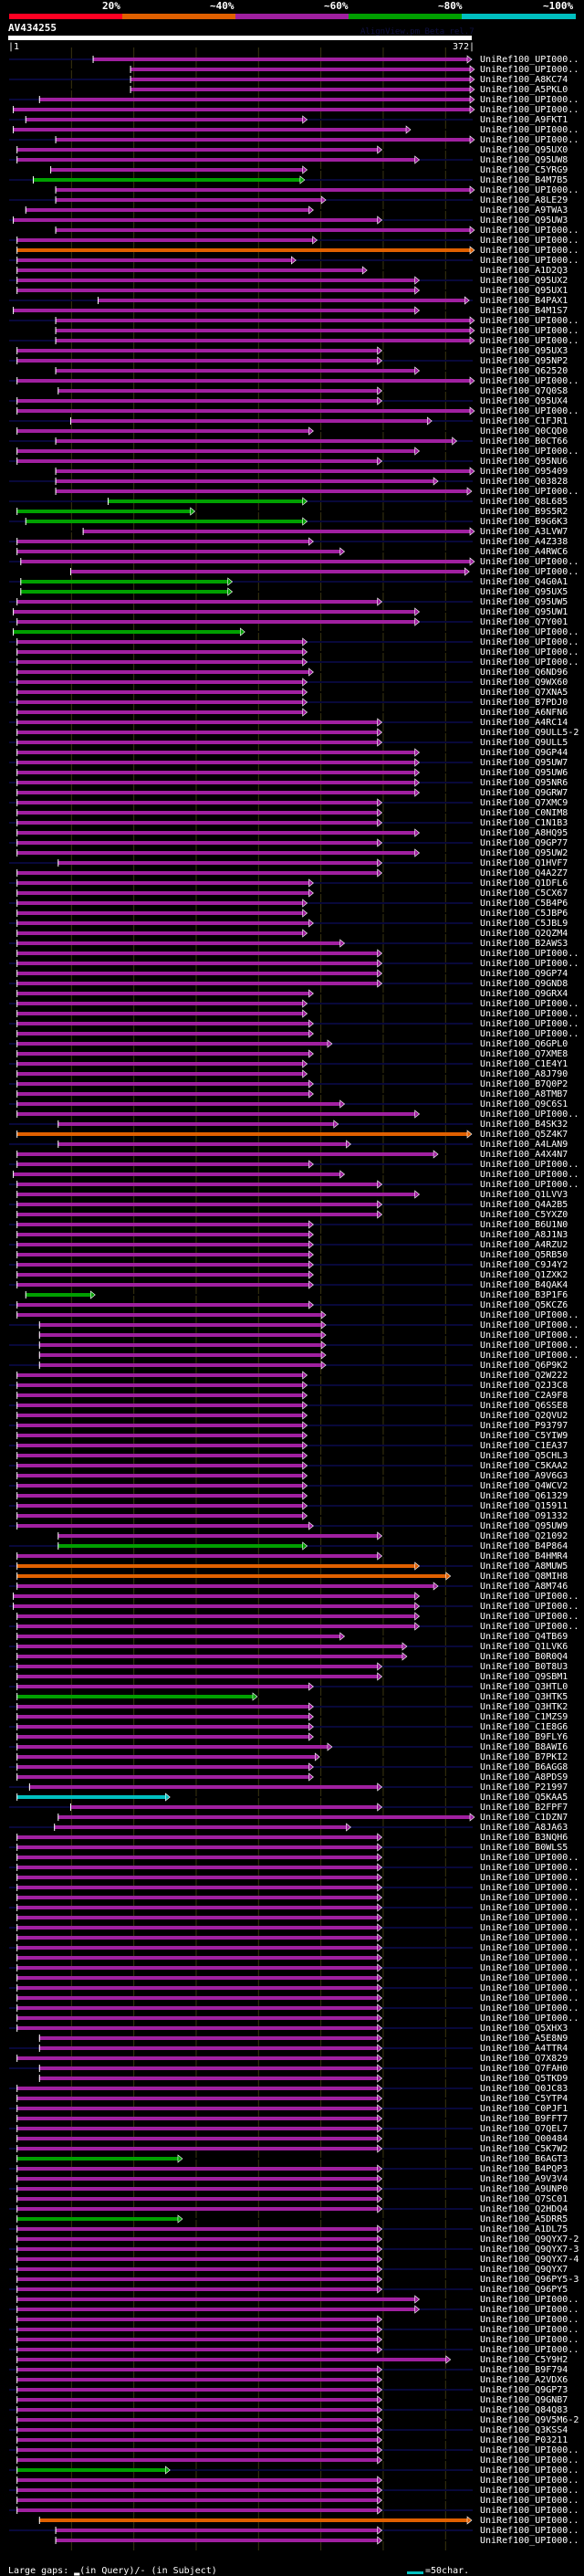  What do you see at coordinates (524, 753) in the screenshot?
I see `row-label: UniRef100_Q9GP44` at bounding box center [524, 753].